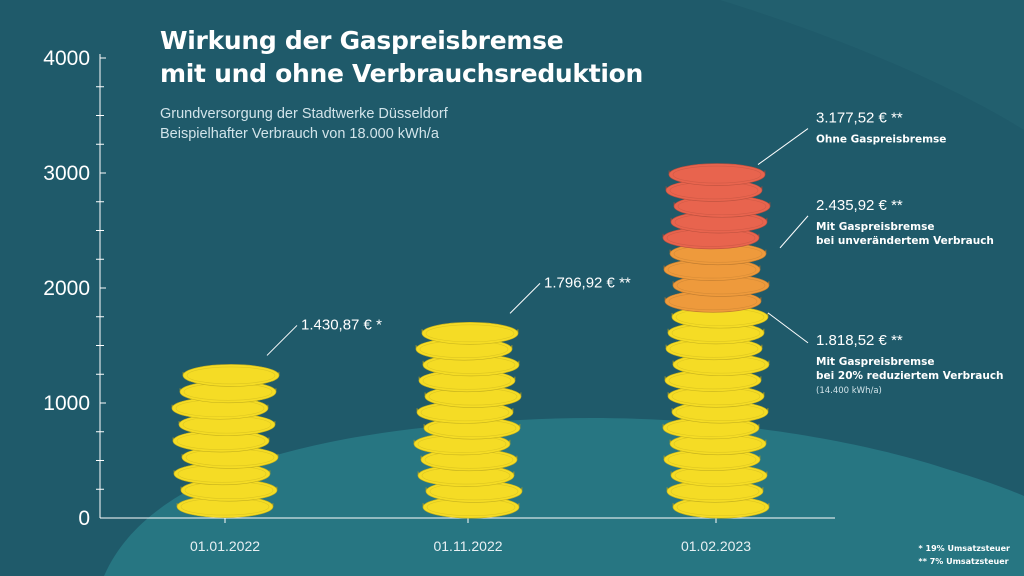  Describe the element at coordinates (467, 546) in the screenshot. I see `x-tick-label: 01.11.2022` at that location.